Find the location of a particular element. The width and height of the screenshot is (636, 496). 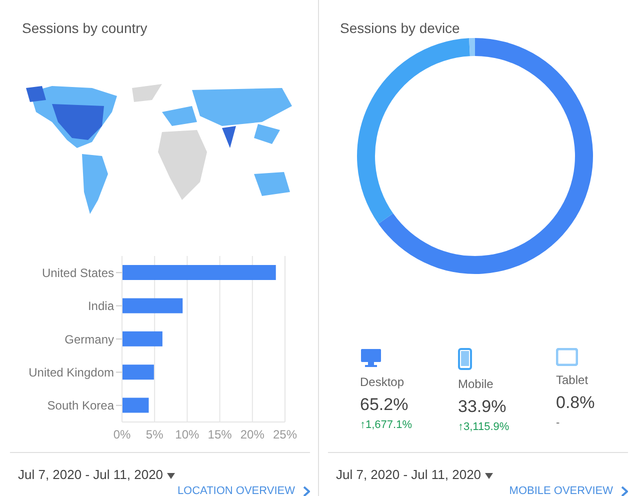

text: ↑3,115.9% is located at coordinates (484, 427).